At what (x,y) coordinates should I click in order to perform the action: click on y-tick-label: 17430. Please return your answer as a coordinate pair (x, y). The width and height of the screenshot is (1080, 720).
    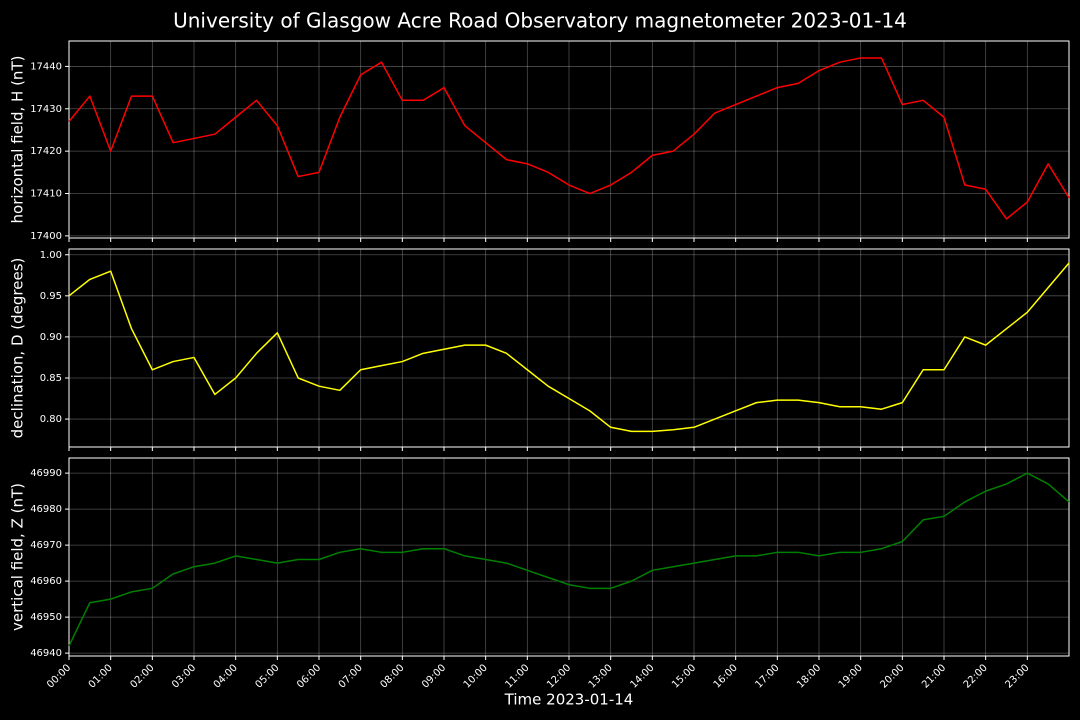
    Looking at the image, I should click on (46, 109).